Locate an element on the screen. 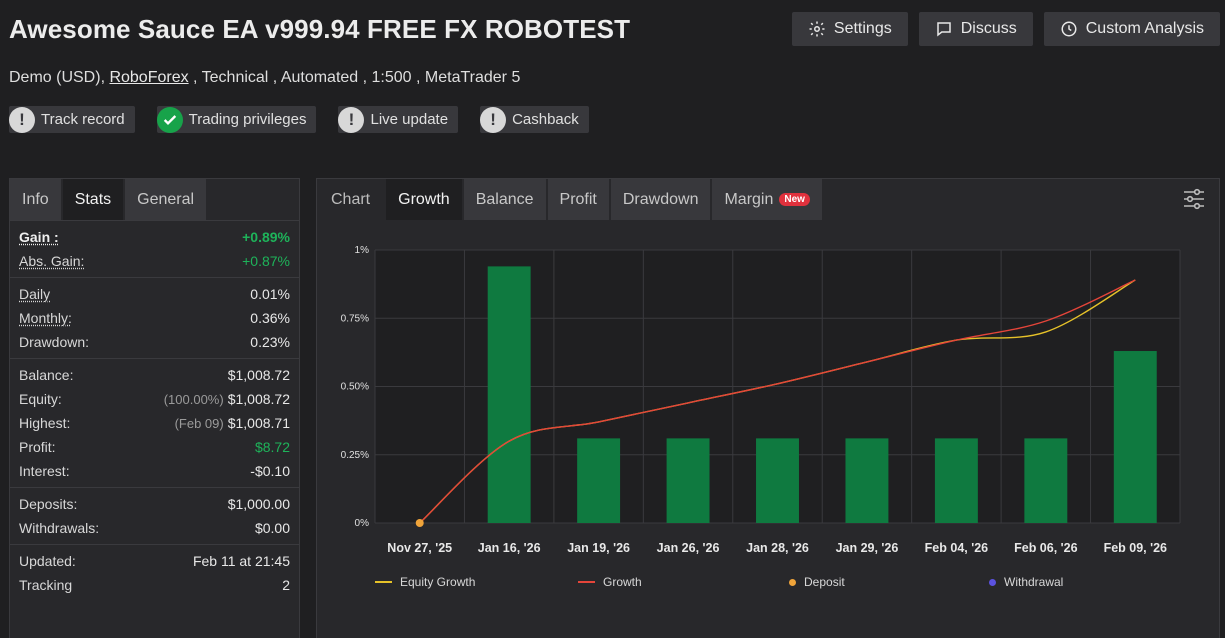 The height and width of the screenshot is (638, 1225). stat-percent: (100.00%) is located at coordinates (193, 399).